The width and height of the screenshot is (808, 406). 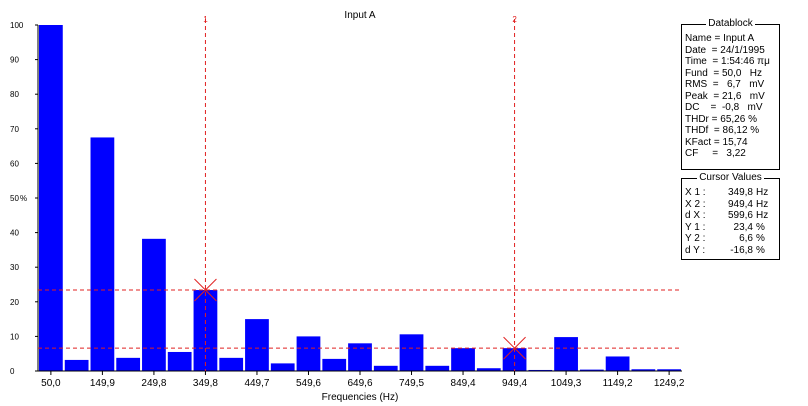 I want to click on cursor-value-row: d X : 599,6 Hz, so click(x=730, y=216).